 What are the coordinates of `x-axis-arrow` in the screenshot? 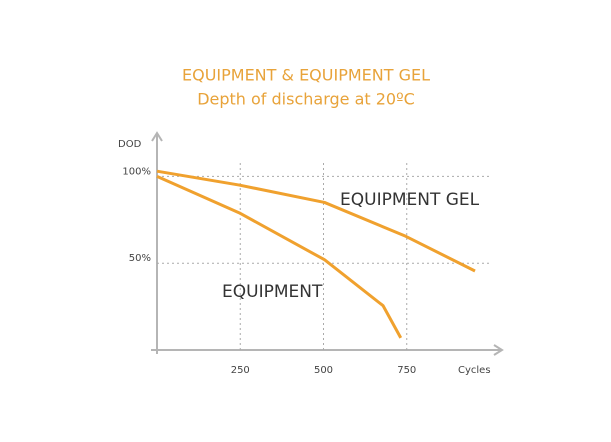 It's located at (498, 350).